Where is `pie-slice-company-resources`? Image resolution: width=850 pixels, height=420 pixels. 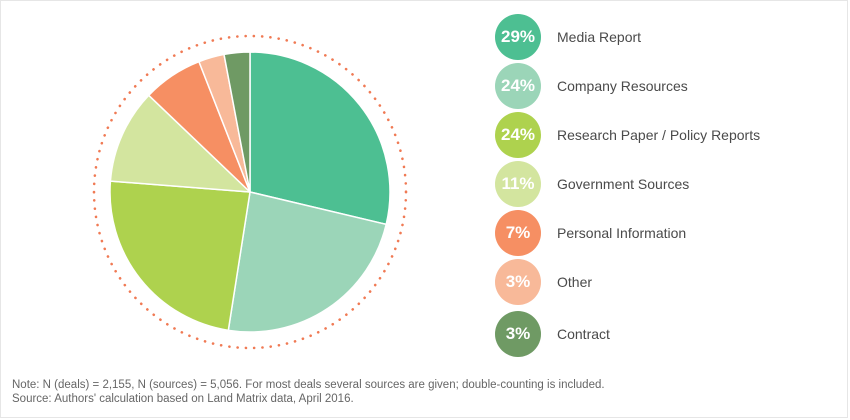 pie-slice-company-resources is located at coordinates (307, 262).